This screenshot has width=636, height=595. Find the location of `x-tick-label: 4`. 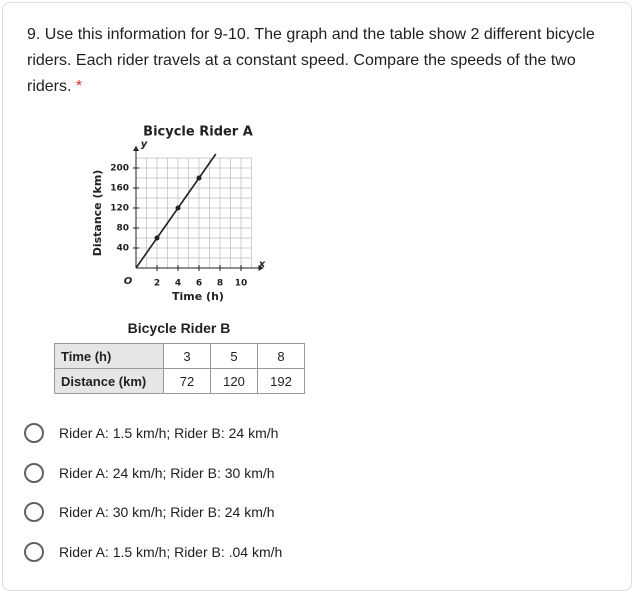

x-tick-label: 4 is located at coordinates (178, 284).